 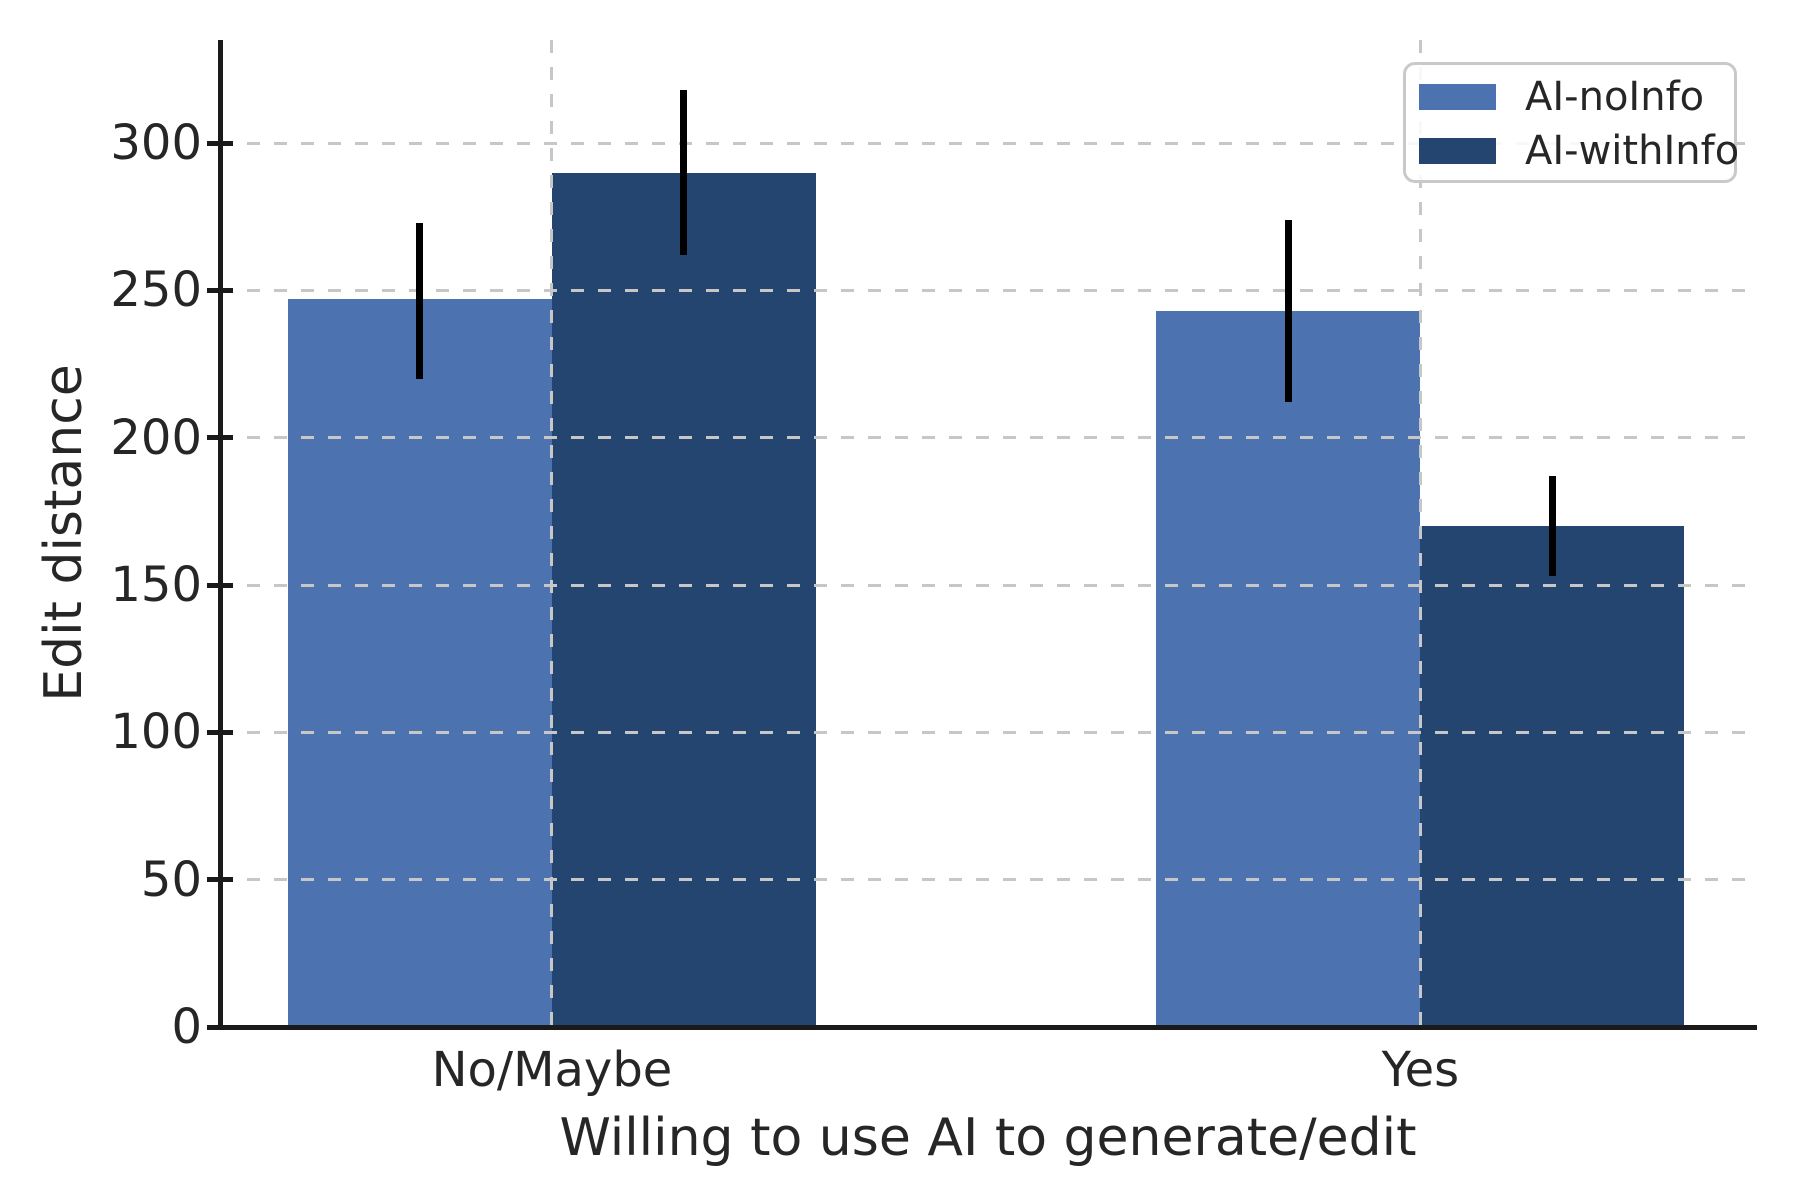 What do you see at coordinates (156, 290) in the screenshot?
I see `y-tick-label-250: 250` at bounding box center [156, 290].